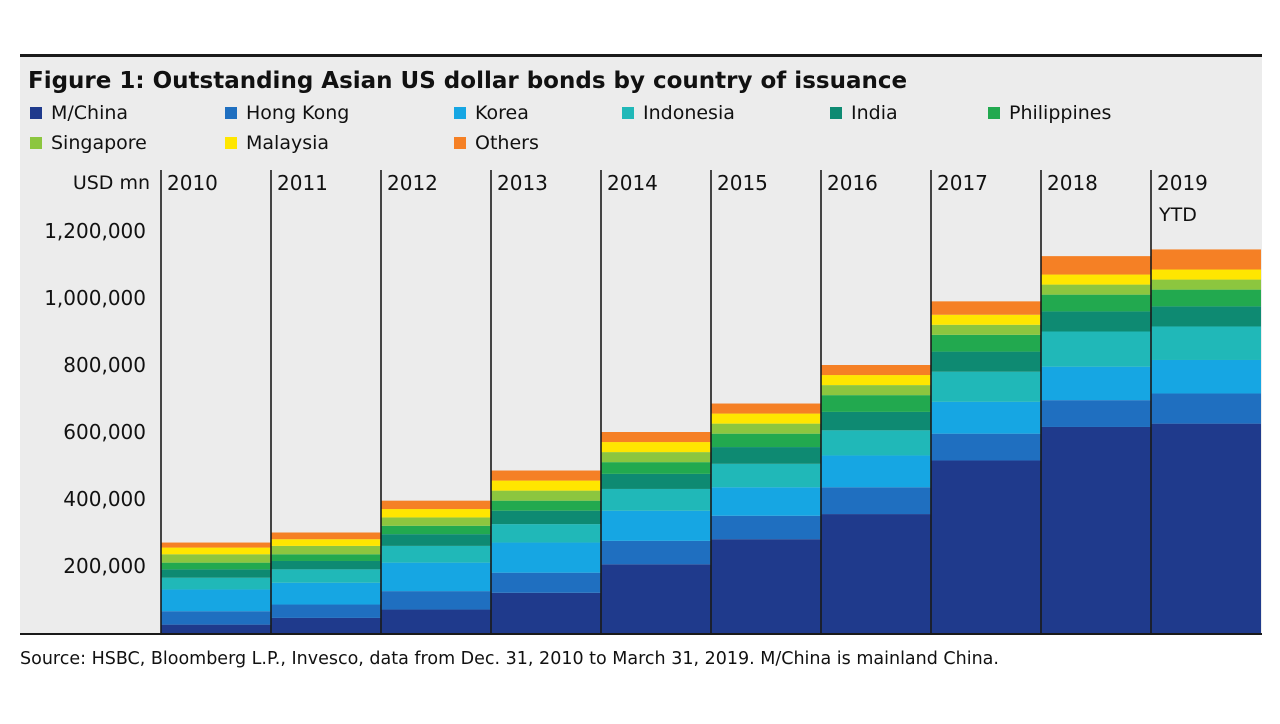 The image size is (1280, 724). Describe the element at coordinates (656, 447) in the screenshot. I see `bar-segment-malaysia-2014` at that location.